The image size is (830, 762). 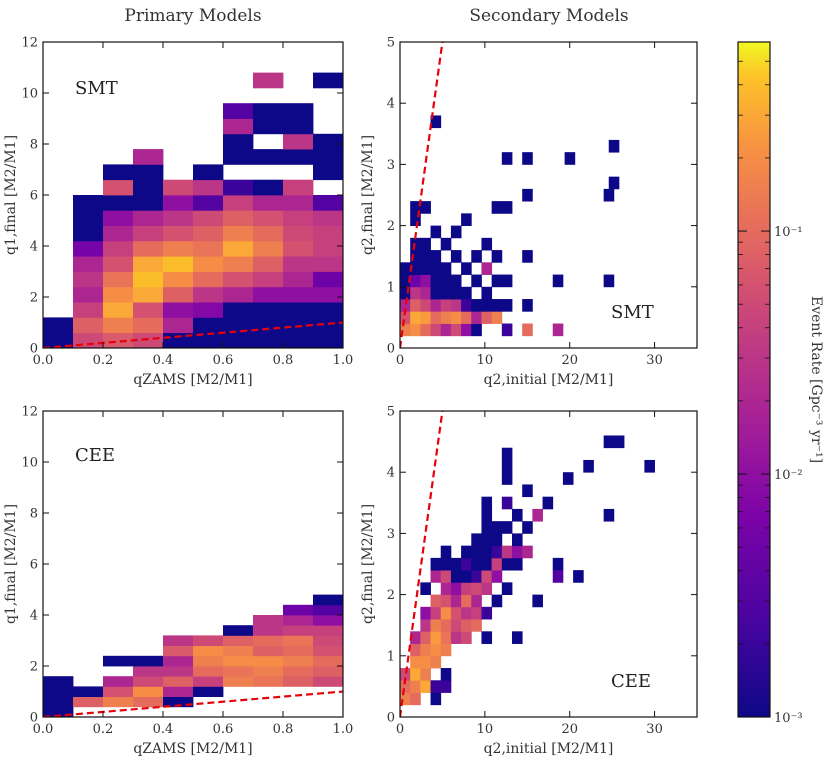 What do you see at coordinates (400, 360) in the screenshot?
I see `x-tick-label: 0` at bounding box center [400, 360].